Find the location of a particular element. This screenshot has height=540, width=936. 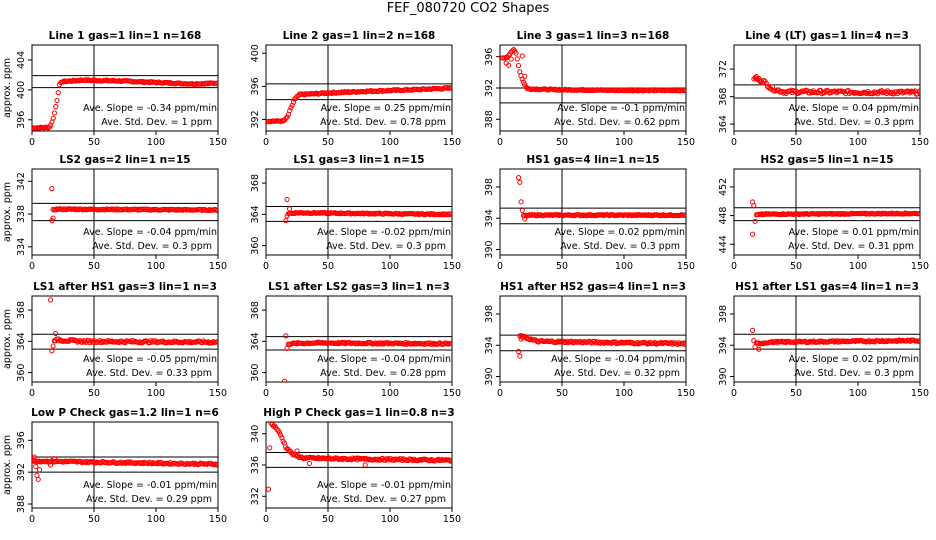

slope-annotation: Ave. Slope = 0.04 ppm/min is located at coordinates (854, 108).